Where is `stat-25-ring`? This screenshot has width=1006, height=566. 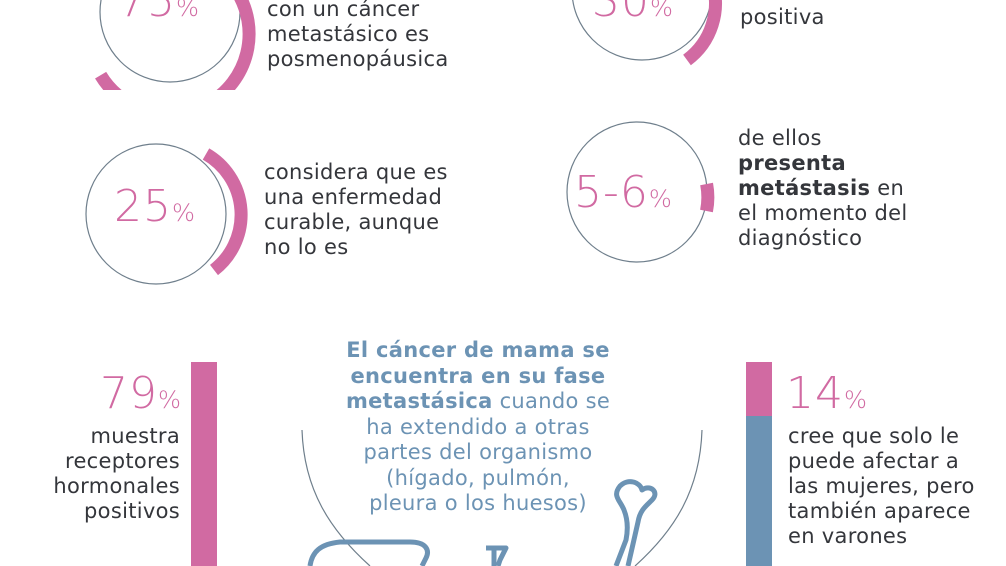
stat-25-ring is located at coordinates (166, 214).